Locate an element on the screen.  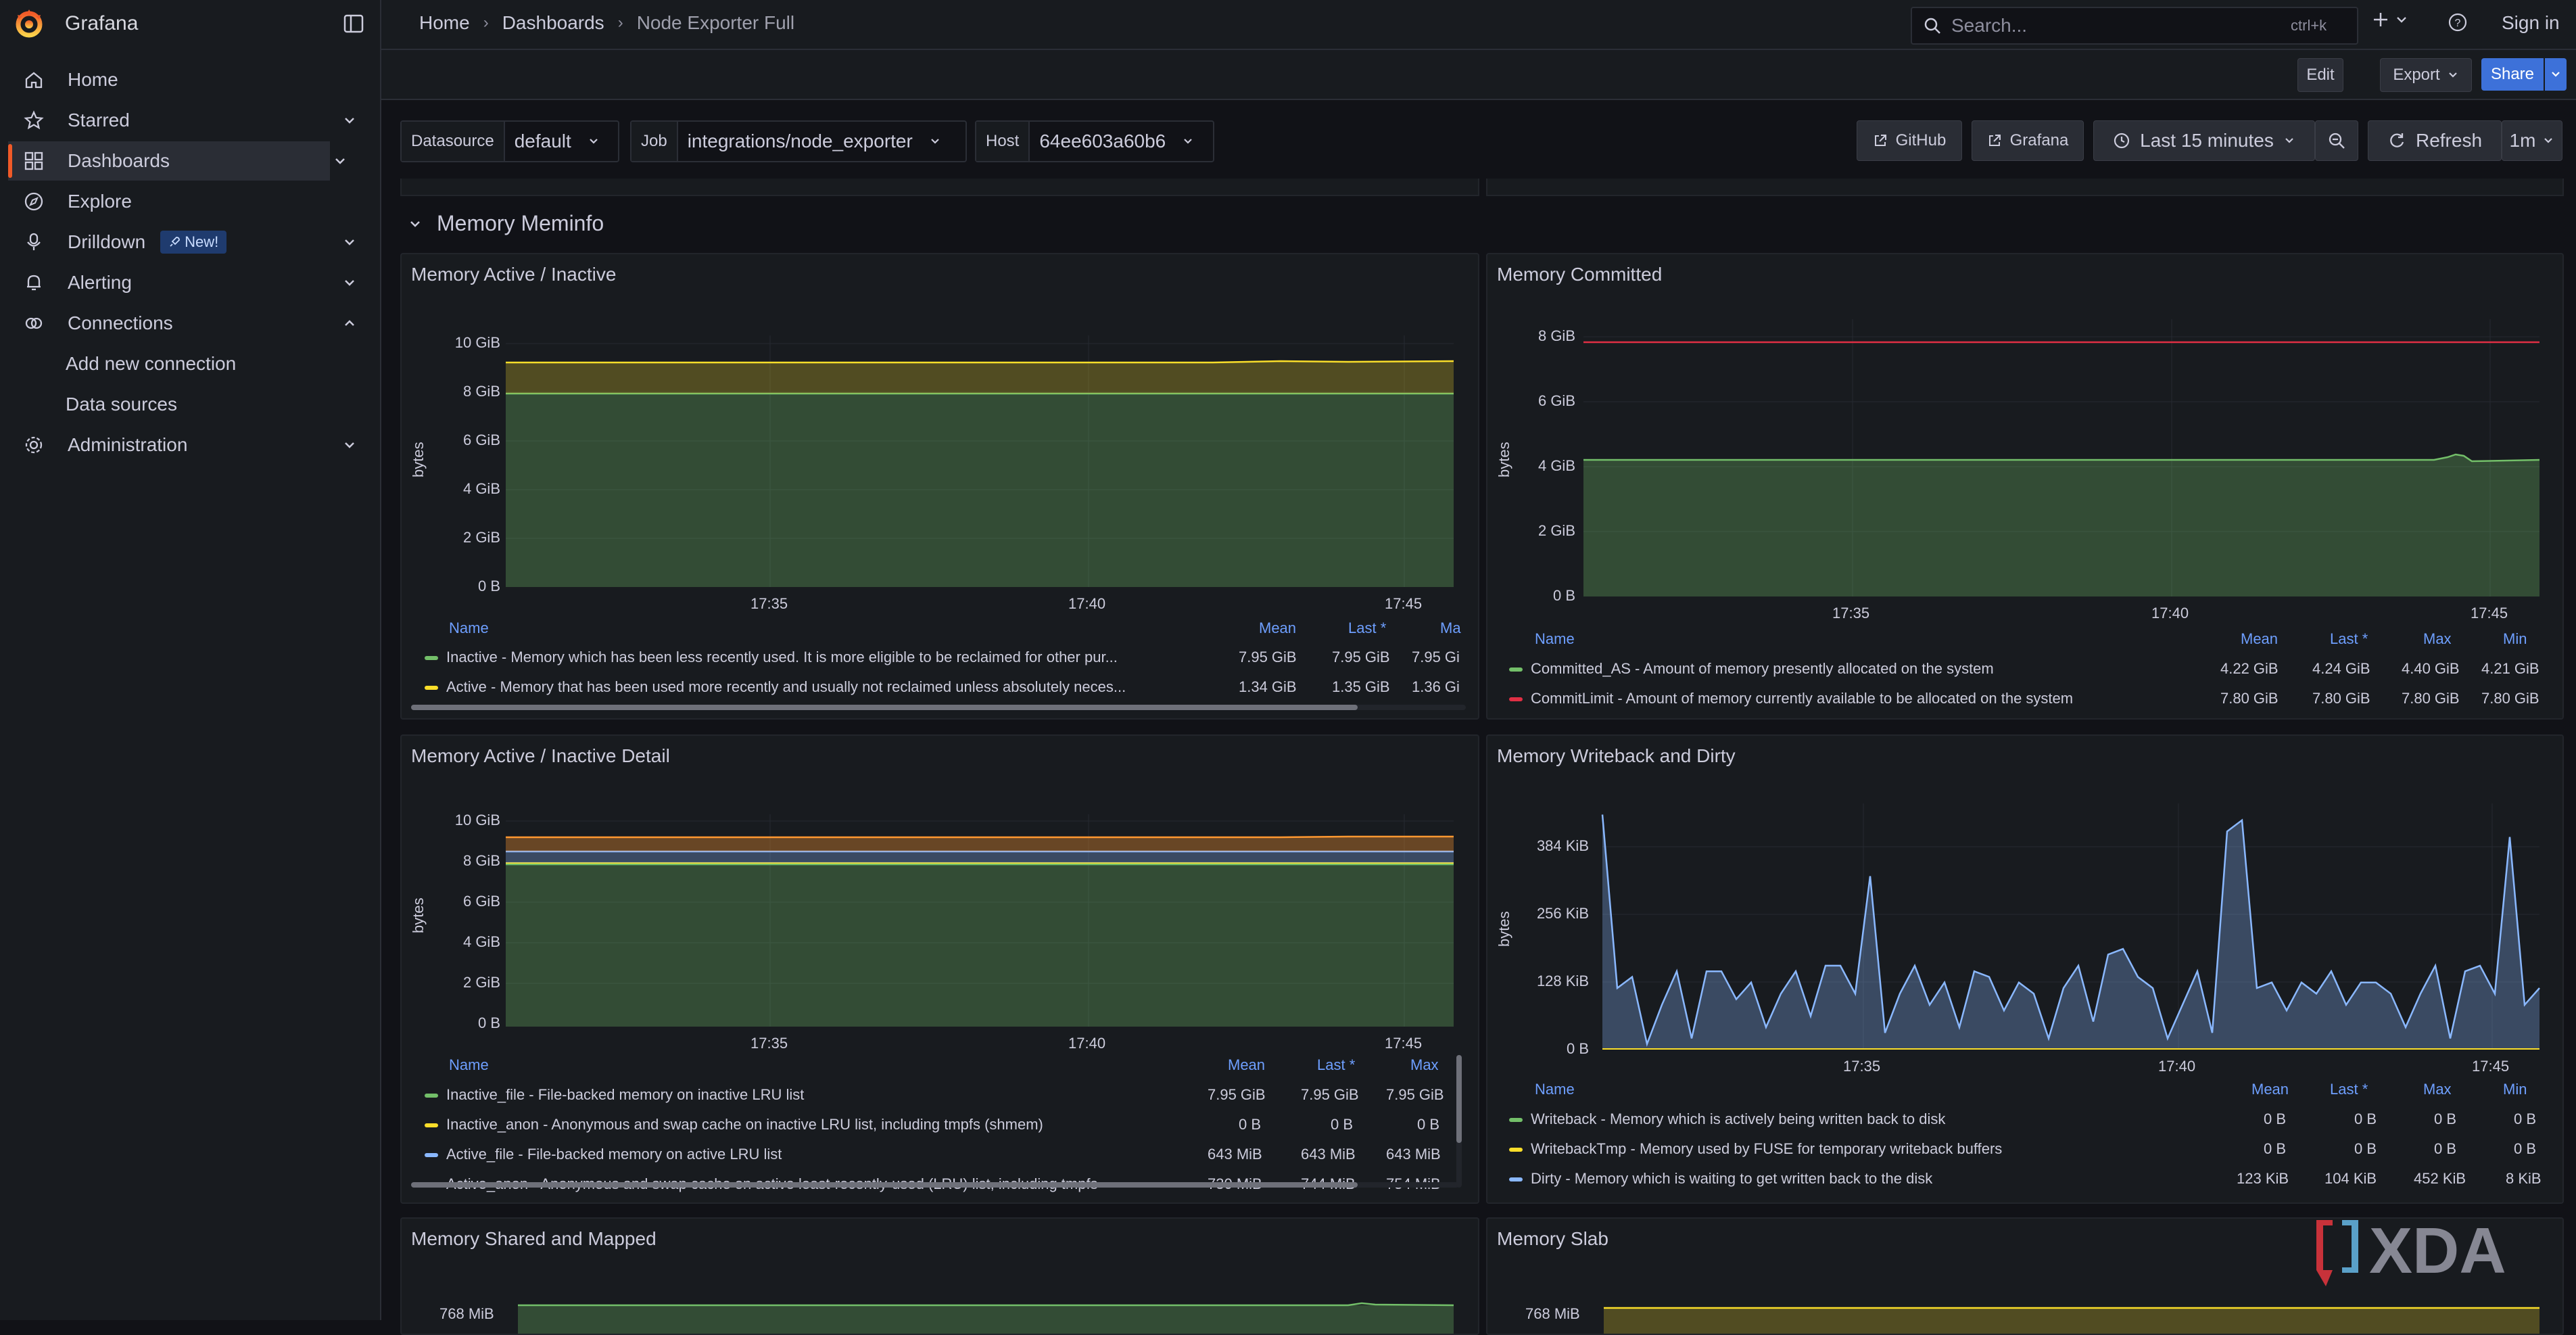
share-dropdown-button is located at coordinates (2556, 74).